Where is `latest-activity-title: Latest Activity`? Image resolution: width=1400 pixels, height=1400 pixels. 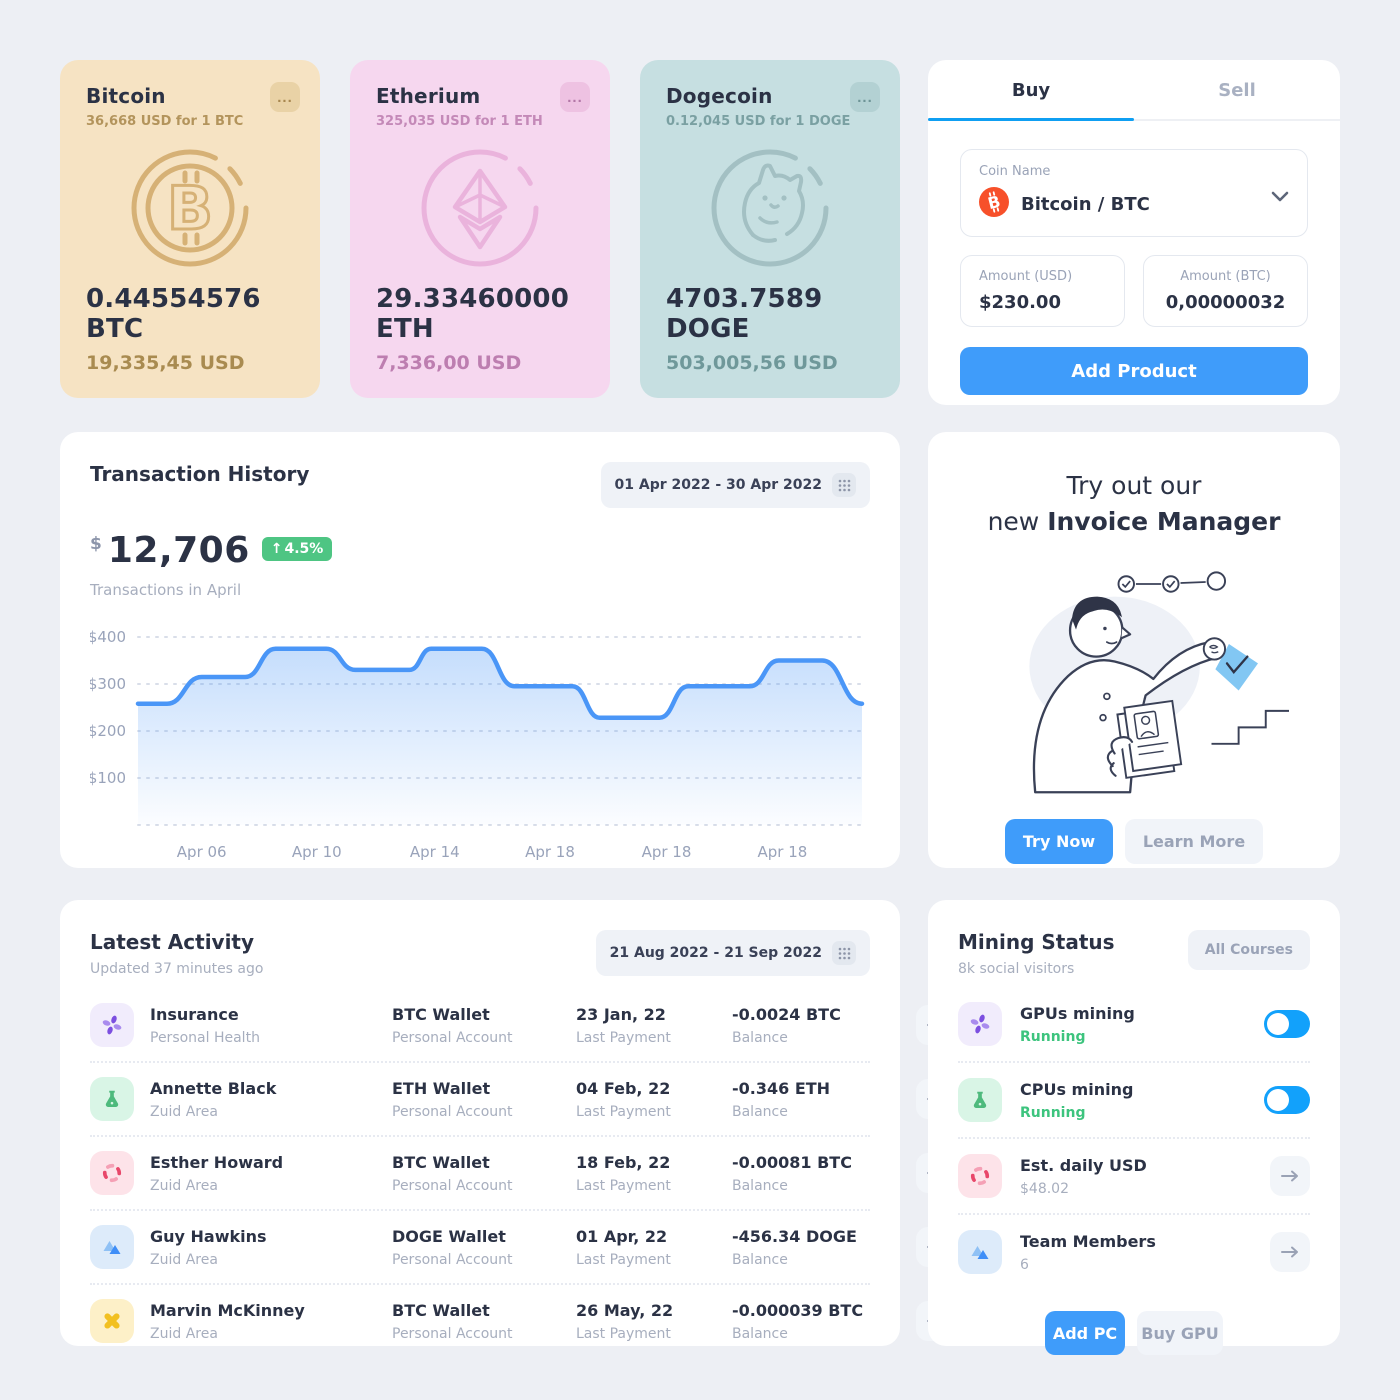
latest-activity-title: Latest Activity is located at coordinates (172, 942).